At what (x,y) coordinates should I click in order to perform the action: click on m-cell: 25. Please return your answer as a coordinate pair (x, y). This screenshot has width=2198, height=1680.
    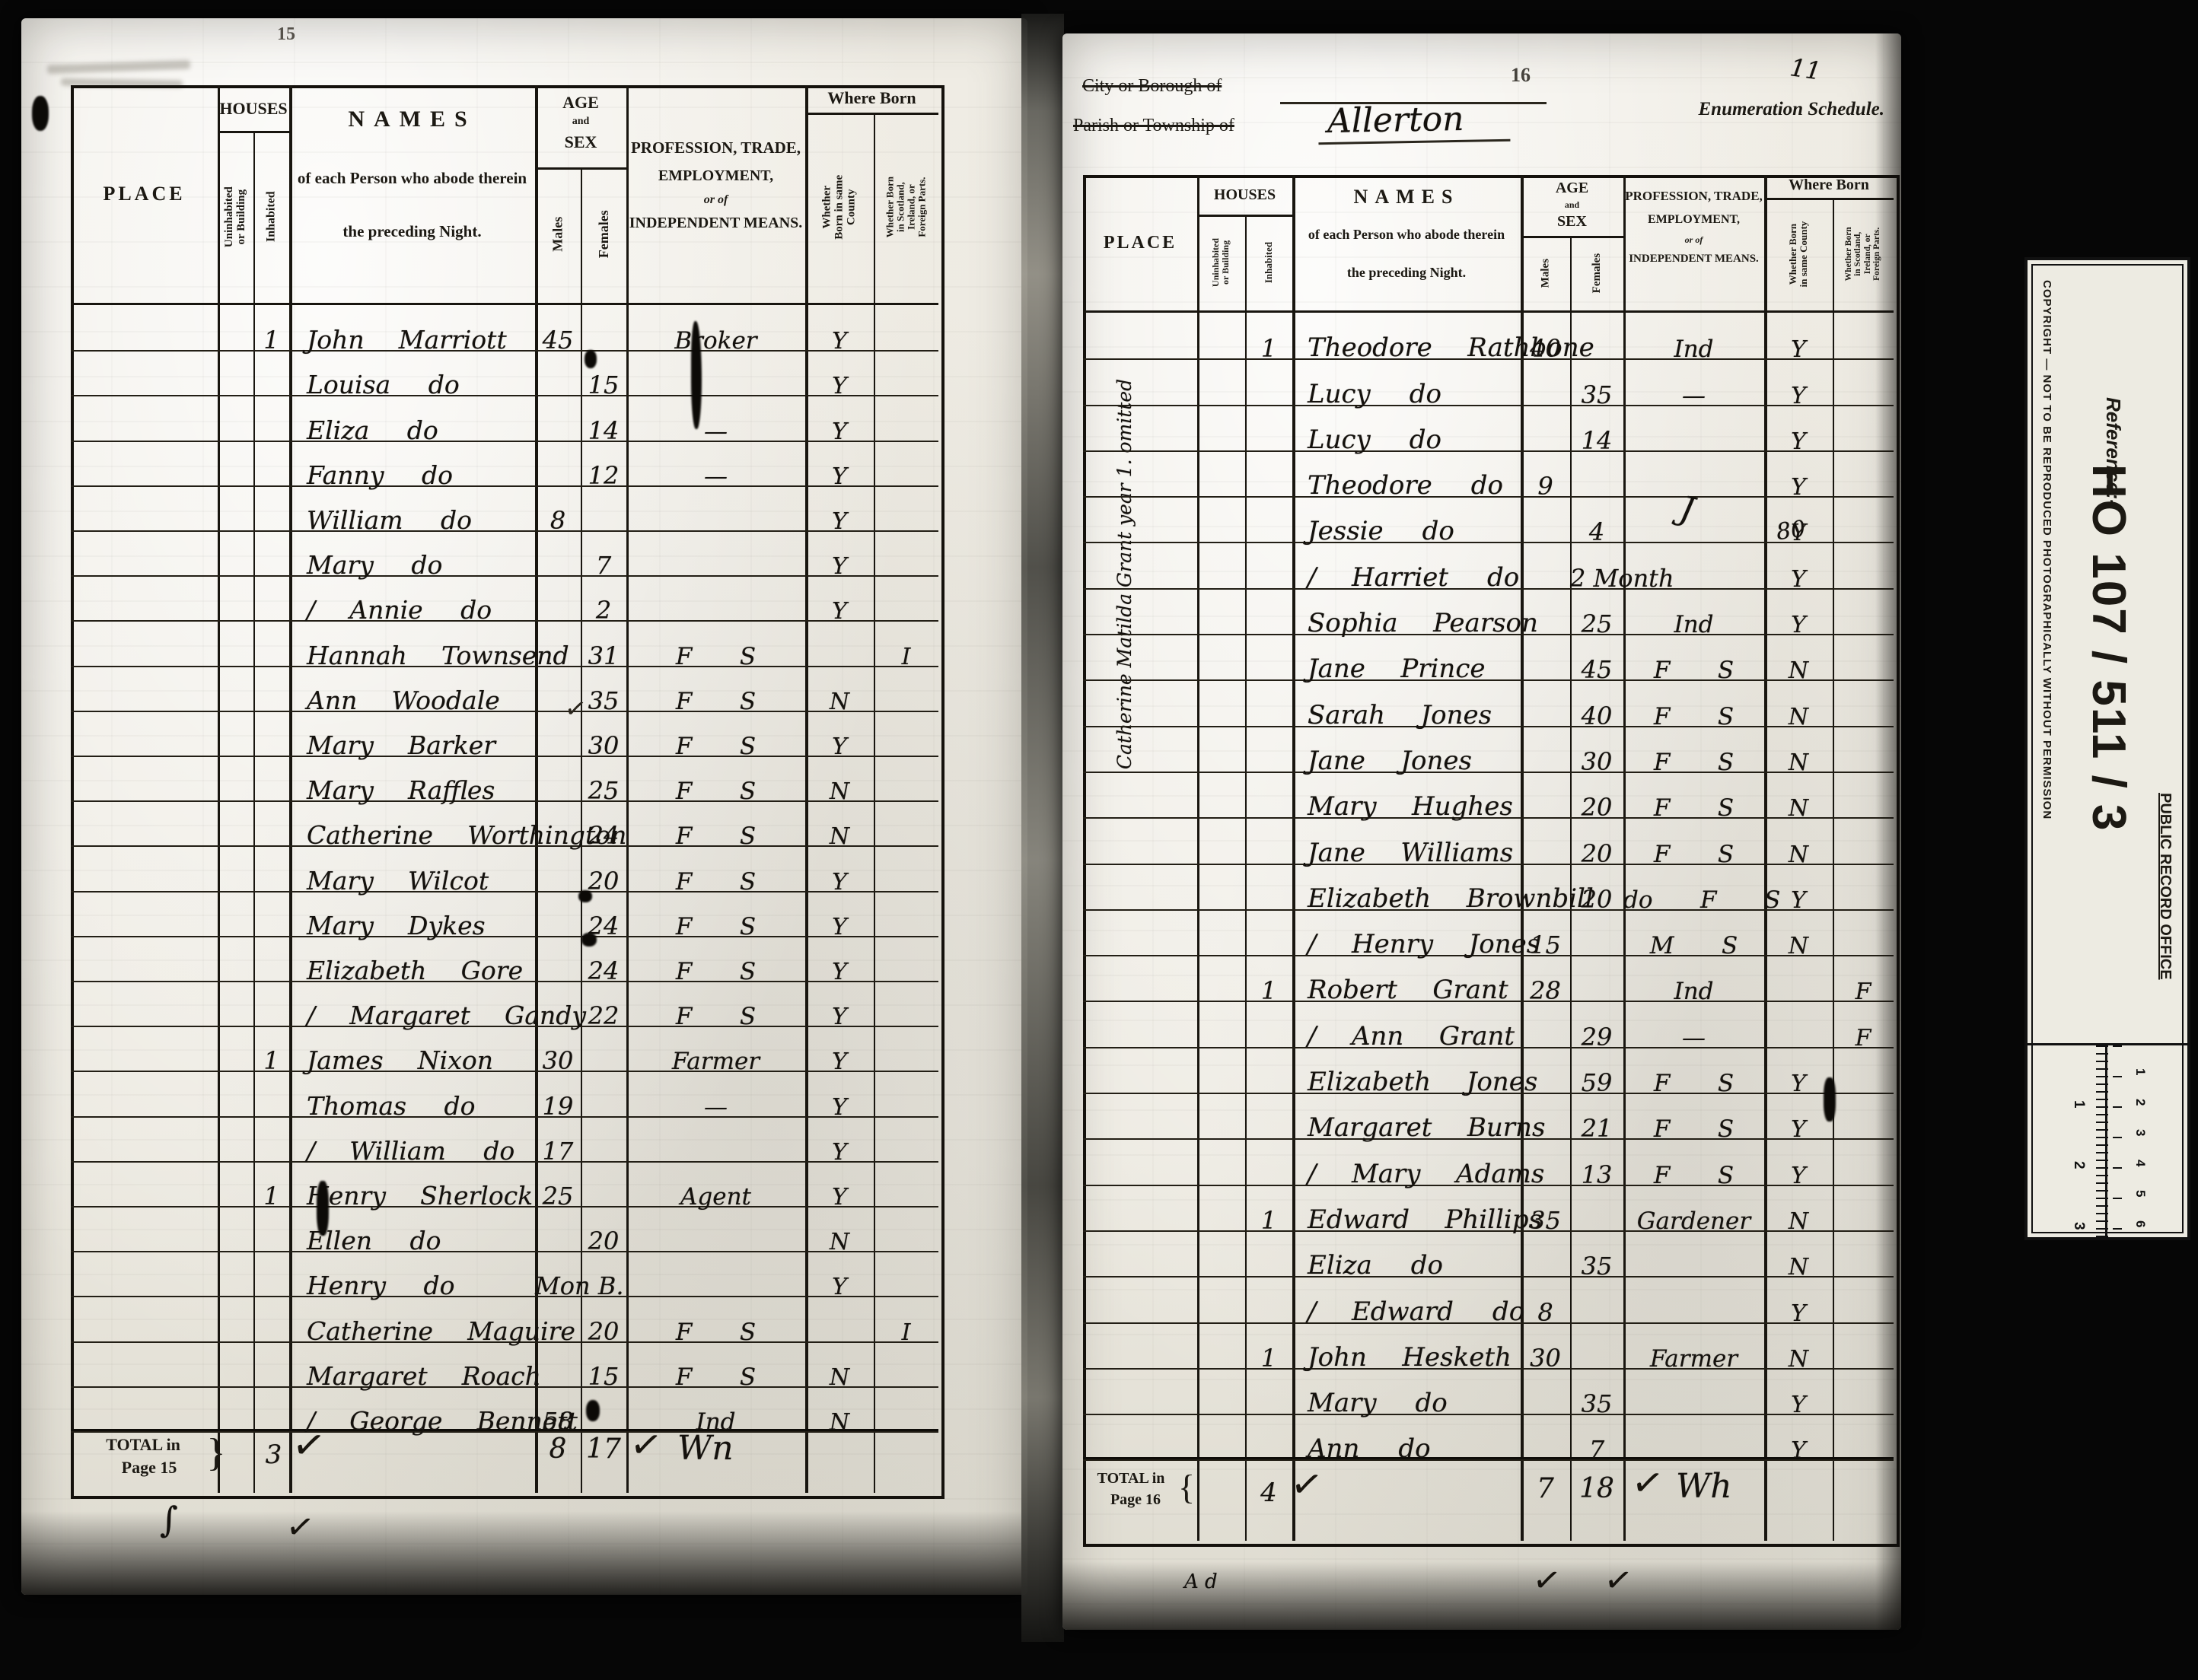
    Looking at the image, I should click on (558, 1196).